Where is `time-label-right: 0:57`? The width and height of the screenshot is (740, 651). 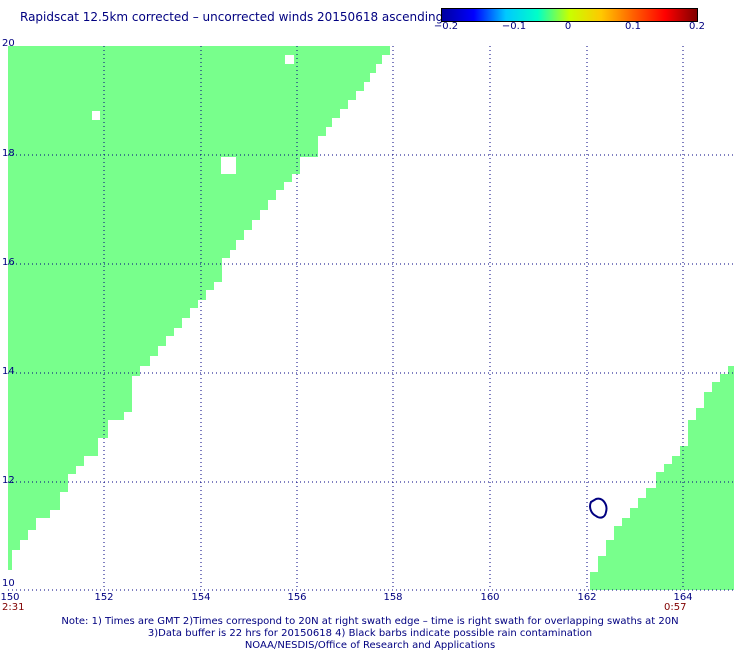 time-label-right: 0:57 is located at coordinates (675, 607).